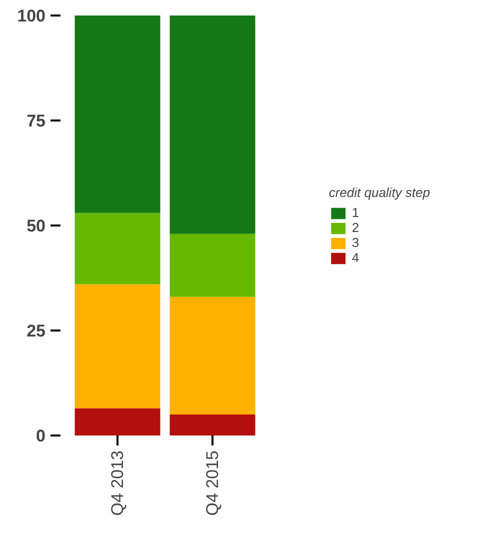  Describe the element at coordinates (212, 483) in the screenshot. I see `x-tick-label: Q4 2015` at that location.